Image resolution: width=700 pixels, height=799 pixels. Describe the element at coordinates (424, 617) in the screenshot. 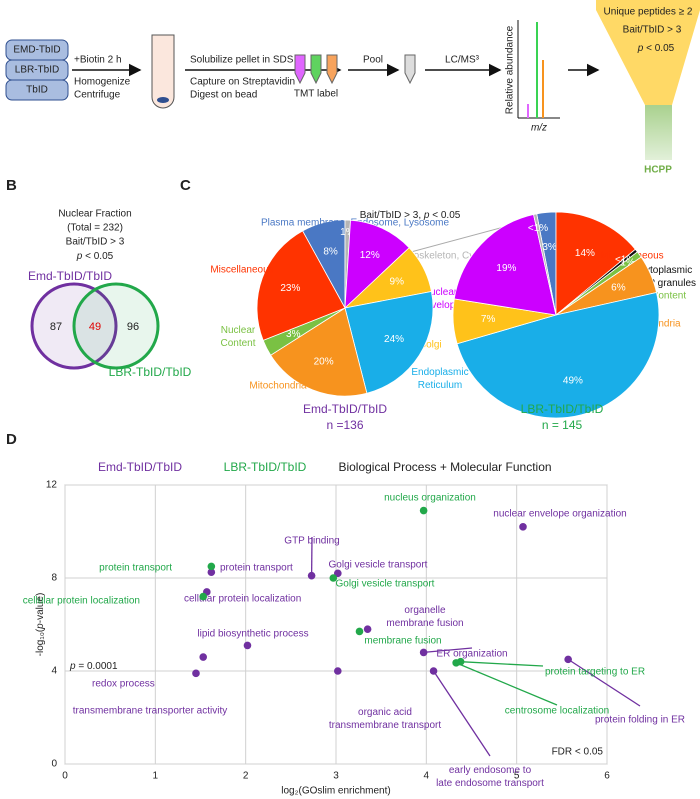

I see `point-label: organelle membrane fusion` at that location.